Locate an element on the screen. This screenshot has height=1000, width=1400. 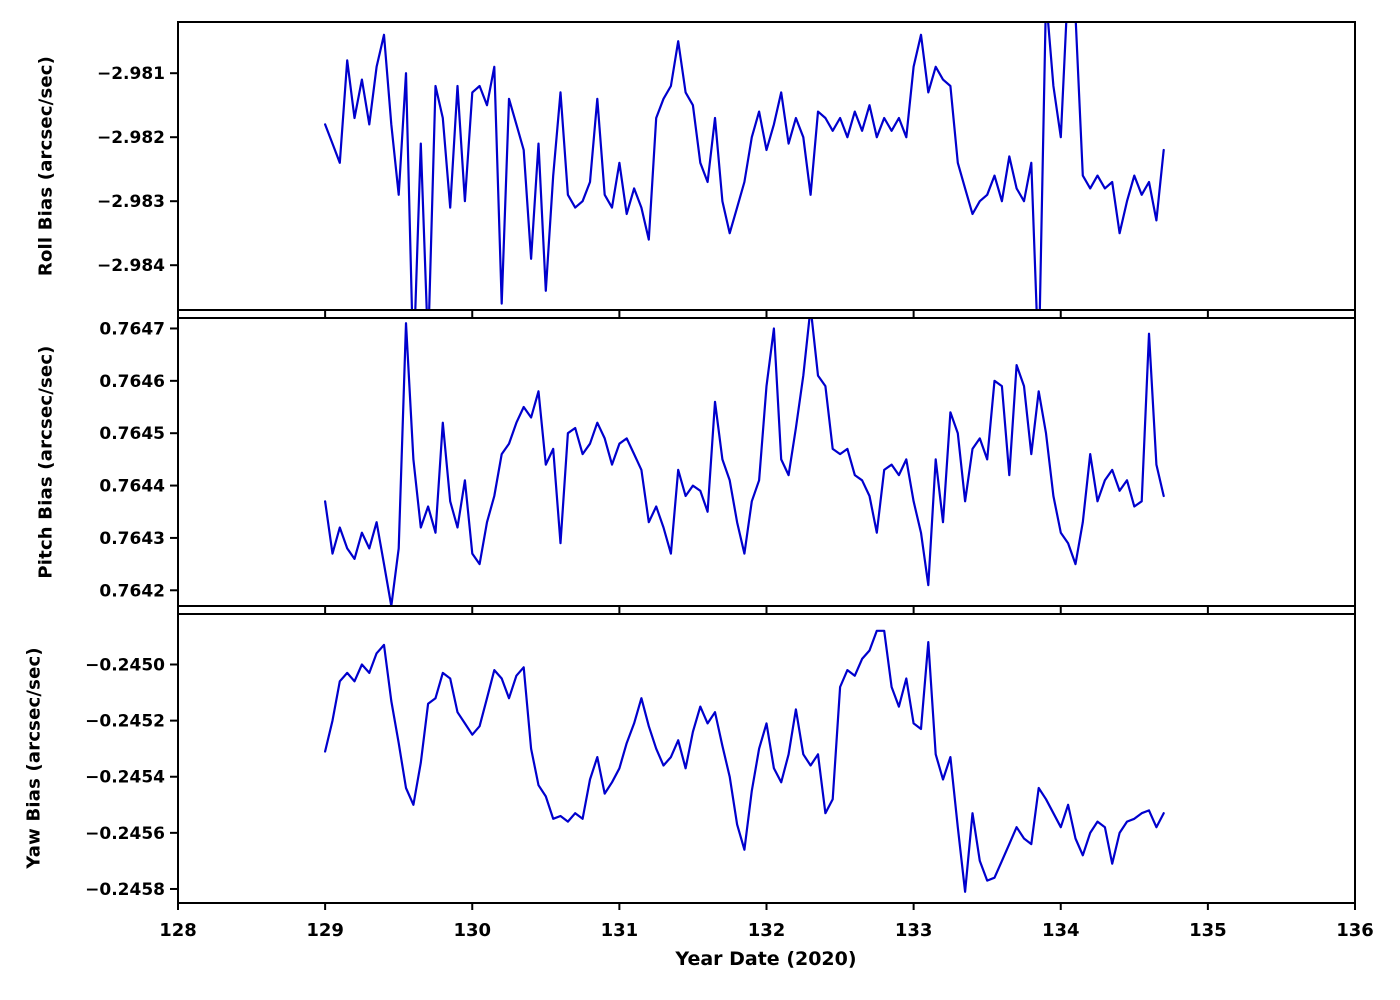
pitch-y-tick-label: 0.7642 is located at coordinates (132, 591).